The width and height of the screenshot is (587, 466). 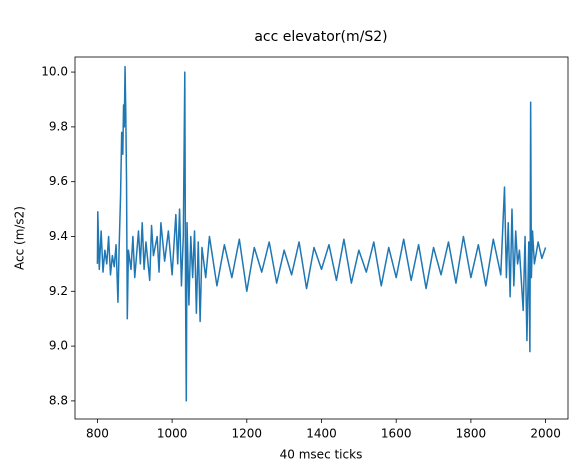 I want to click on y-tick-label: 9.6, so click(x=58, y=181).